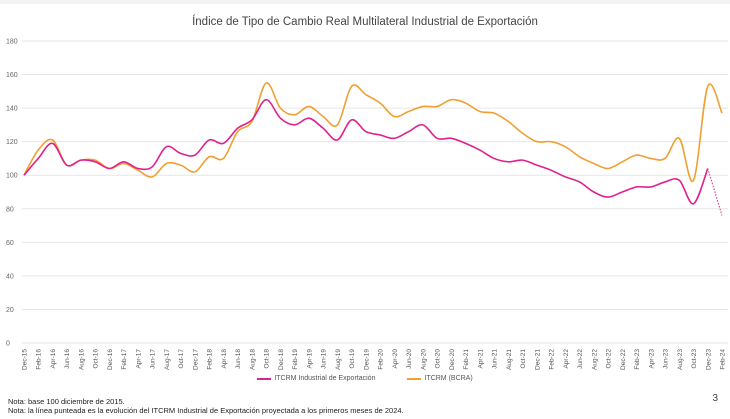 The width and height of the screenshot is (730, 419). I want to click on x-tick-label: Dec-17, so click(195, 359).